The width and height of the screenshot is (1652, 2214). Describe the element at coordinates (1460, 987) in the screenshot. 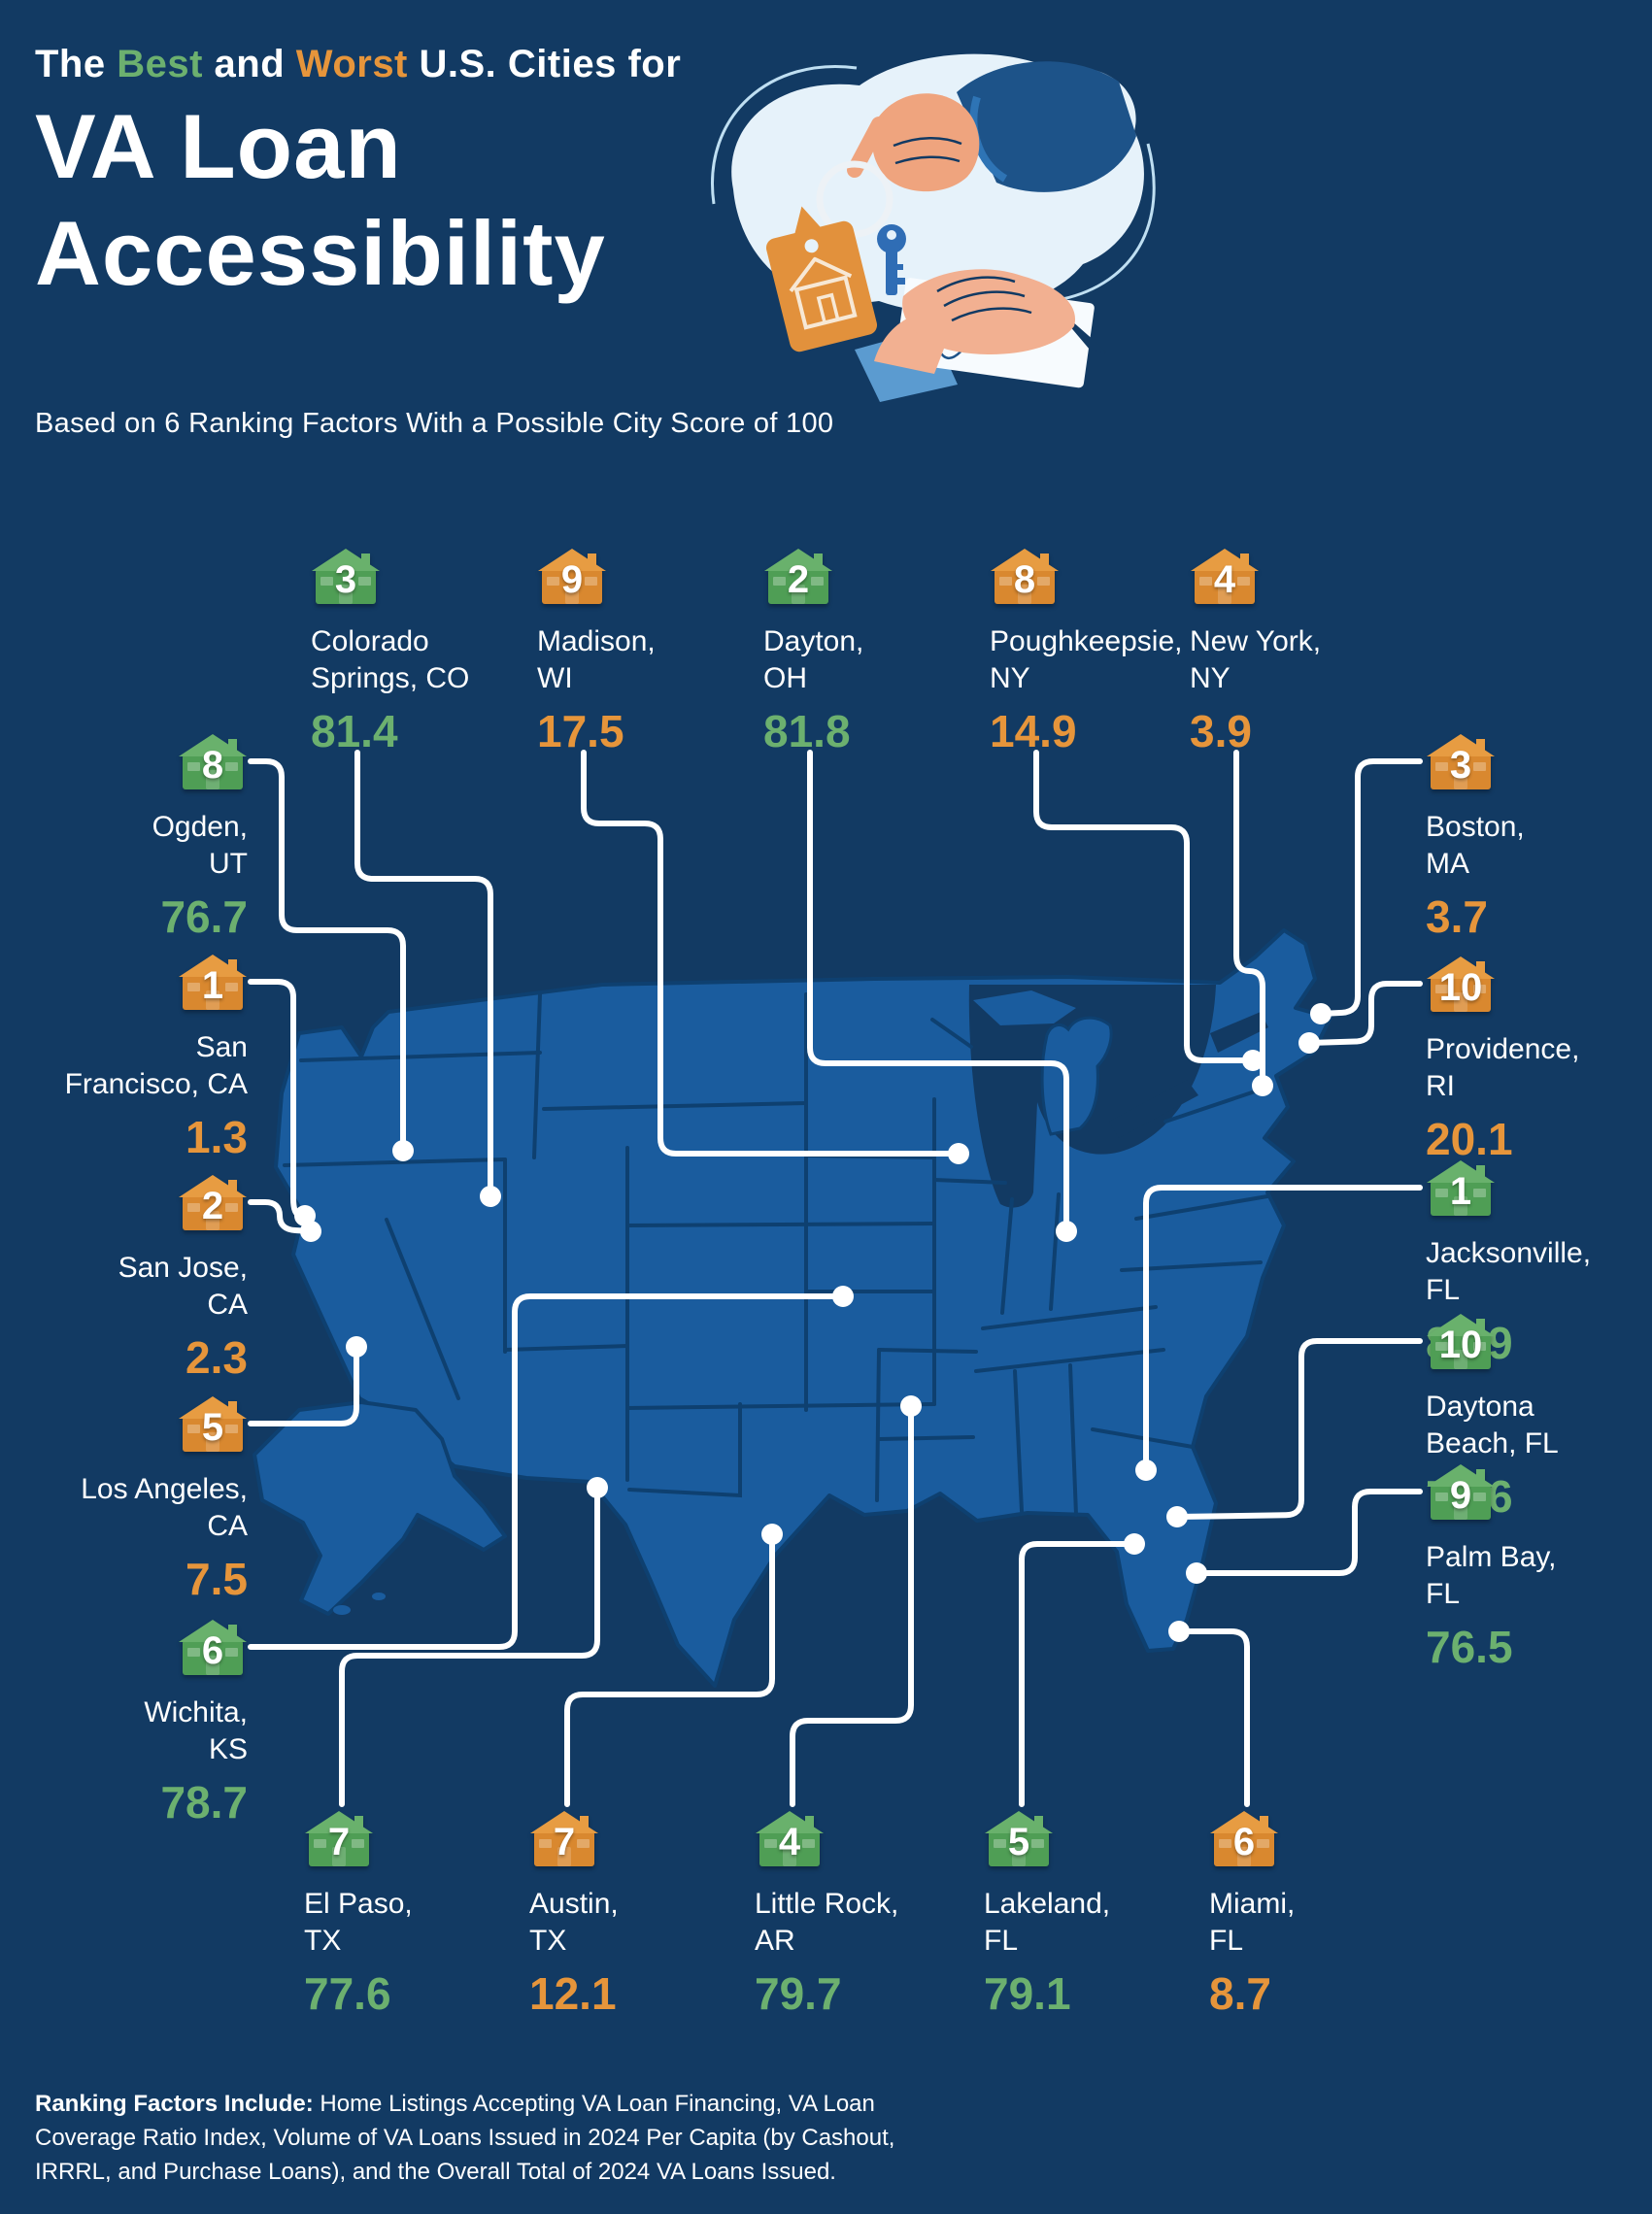

I see `city-rank: 10` at that location.